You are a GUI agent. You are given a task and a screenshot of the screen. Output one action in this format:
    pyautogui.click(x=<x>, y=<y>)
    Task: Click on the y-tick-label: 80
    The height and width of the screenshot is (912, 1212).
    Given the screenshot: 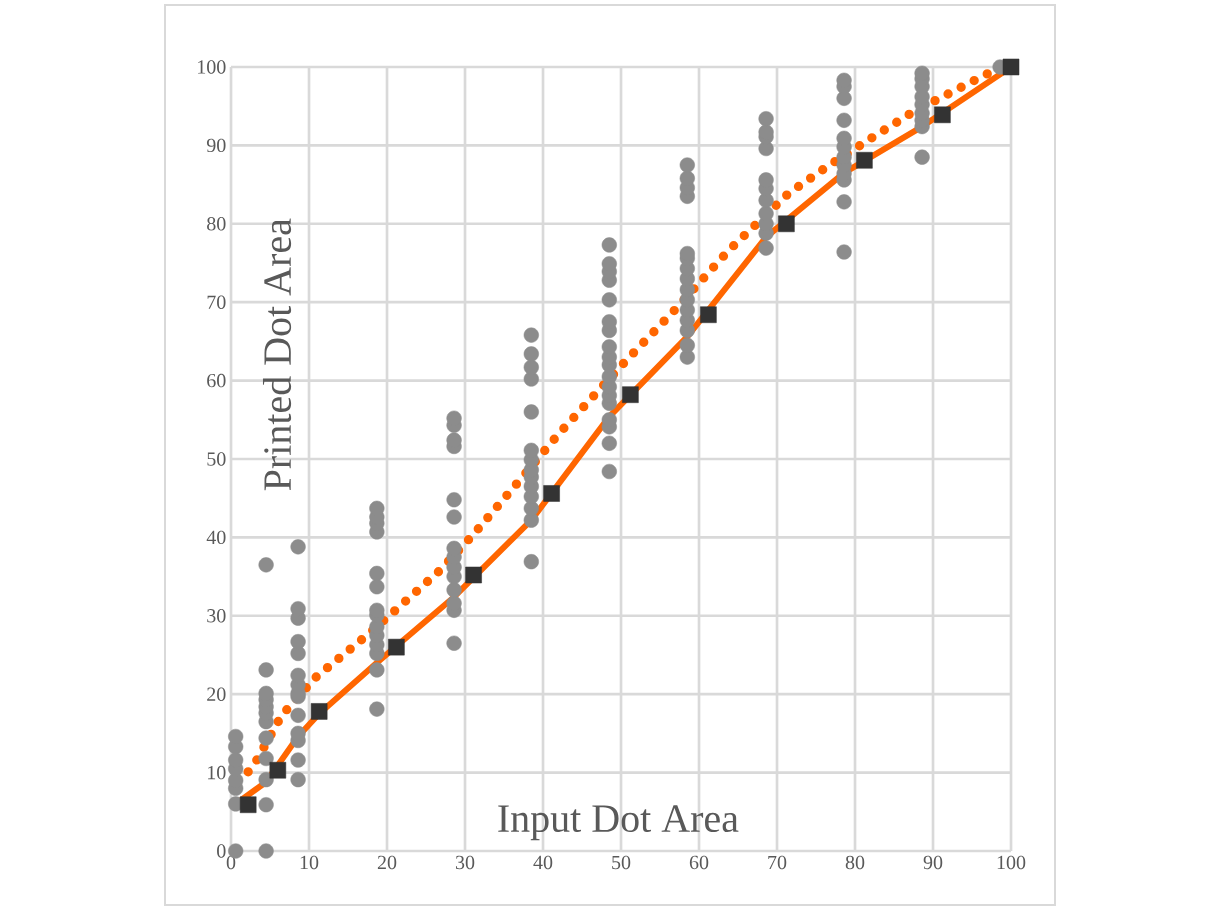 What is the action you would take?
    pyautogui.click(x=216, y=224)
    